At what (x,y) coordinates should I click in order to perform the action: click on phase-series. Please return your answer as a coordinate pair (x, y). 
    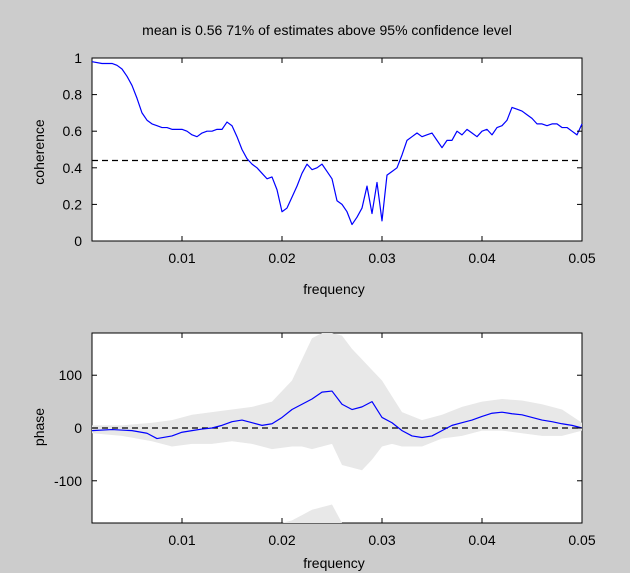
    Looking at the image, I should click on (337, 415).